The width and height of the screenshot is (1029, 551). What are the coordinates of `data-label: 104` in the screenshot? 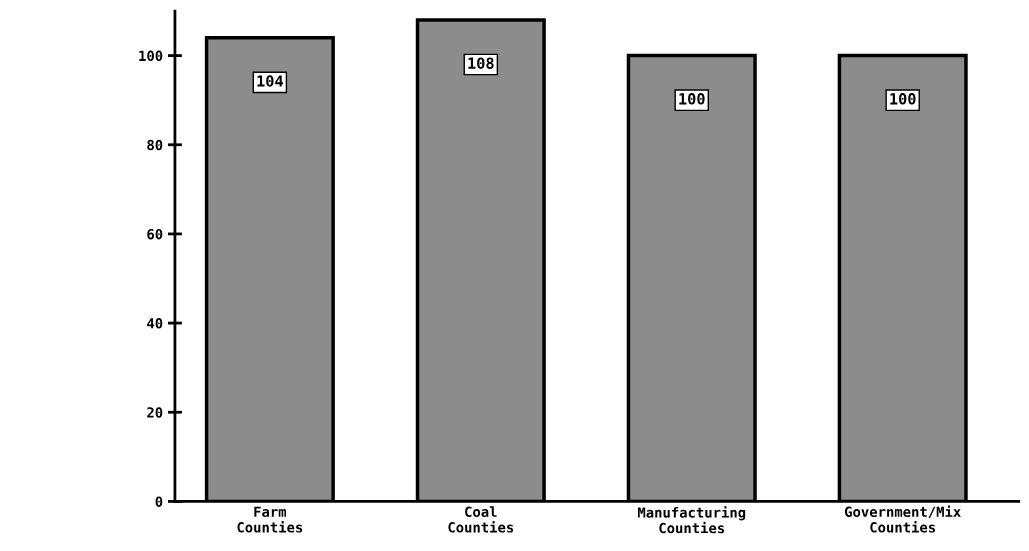 It's located at (270, 81).